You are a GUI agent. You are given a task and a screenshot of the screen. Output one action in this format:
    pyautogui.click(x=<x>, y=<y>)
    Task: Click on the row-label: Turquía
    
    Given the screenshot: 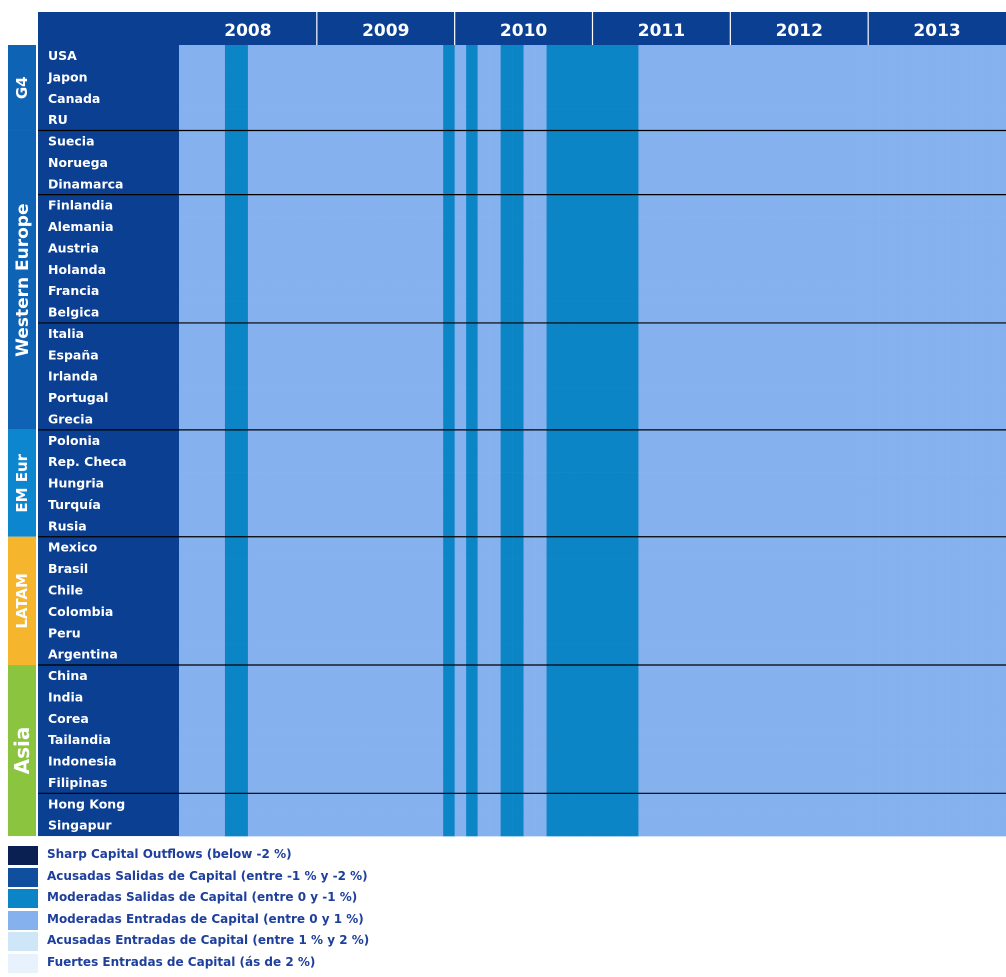 What is the action you would take?
    pyautogui.click(x=74, y=504)
    